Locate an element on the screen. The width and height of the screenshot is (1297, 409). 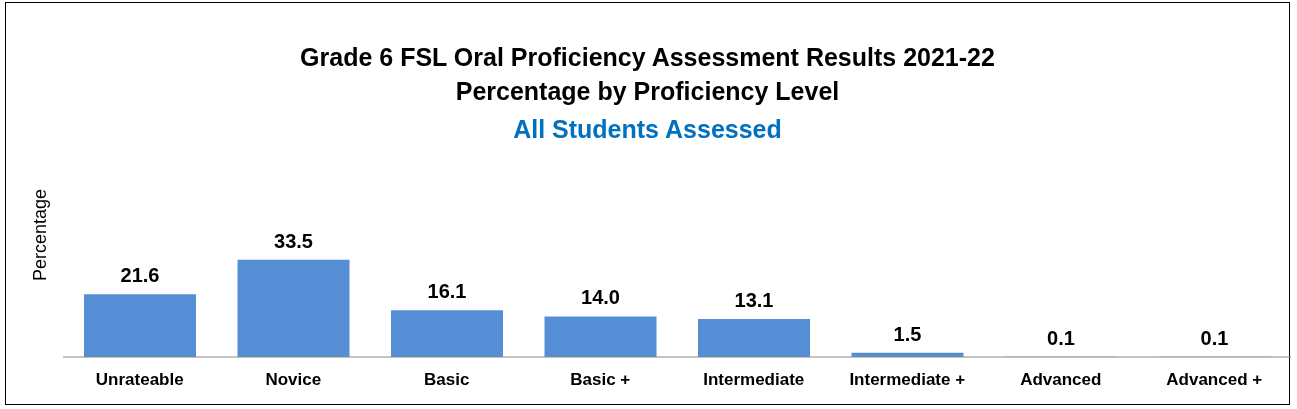
x-tick-label: Novice is located at coordinates (293, 380).